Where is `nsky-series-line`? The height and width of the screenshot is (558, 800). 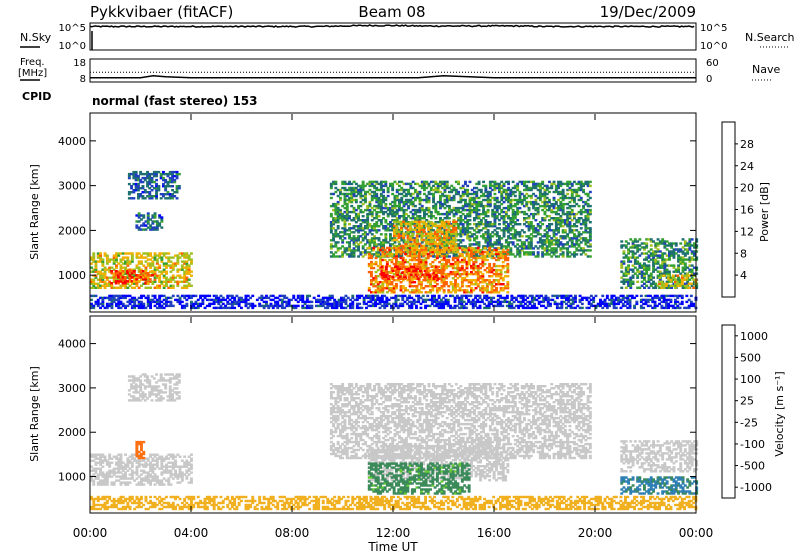
nsky-series-line is located at coordinates (392, 26).